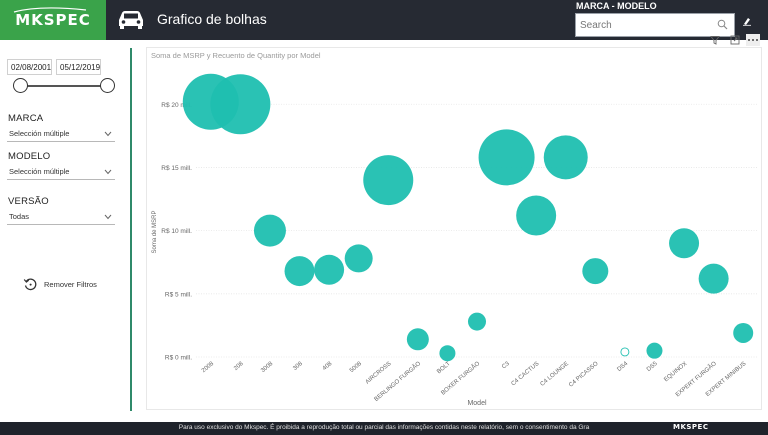  Describe the element at coordinates (444, 368) in the screenshot. I see `x-tick-label: BOLT` at that location.